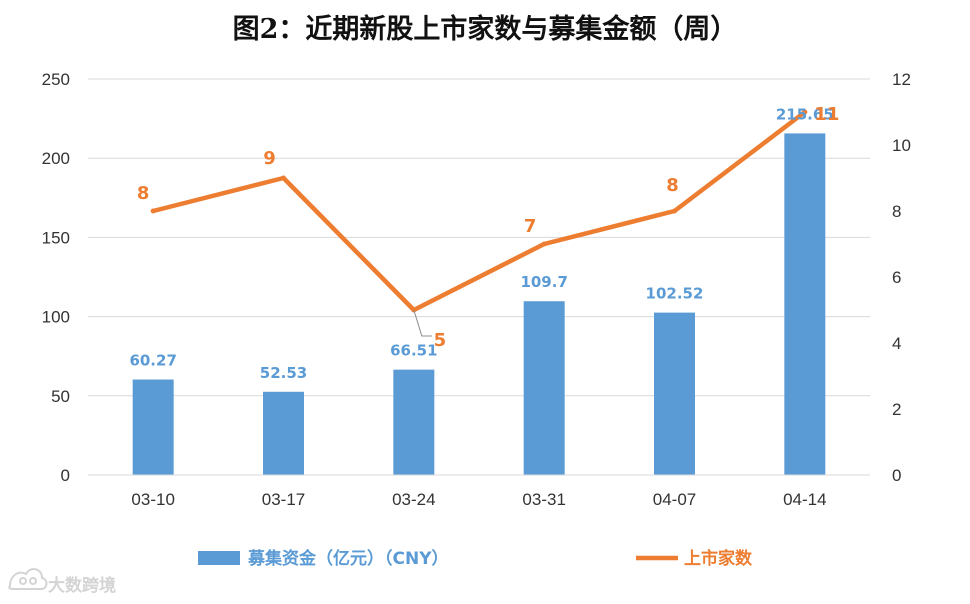 The height and width of the screenshot is (604, 970). I want to click on line-value-label: 7, so click(530, 226).